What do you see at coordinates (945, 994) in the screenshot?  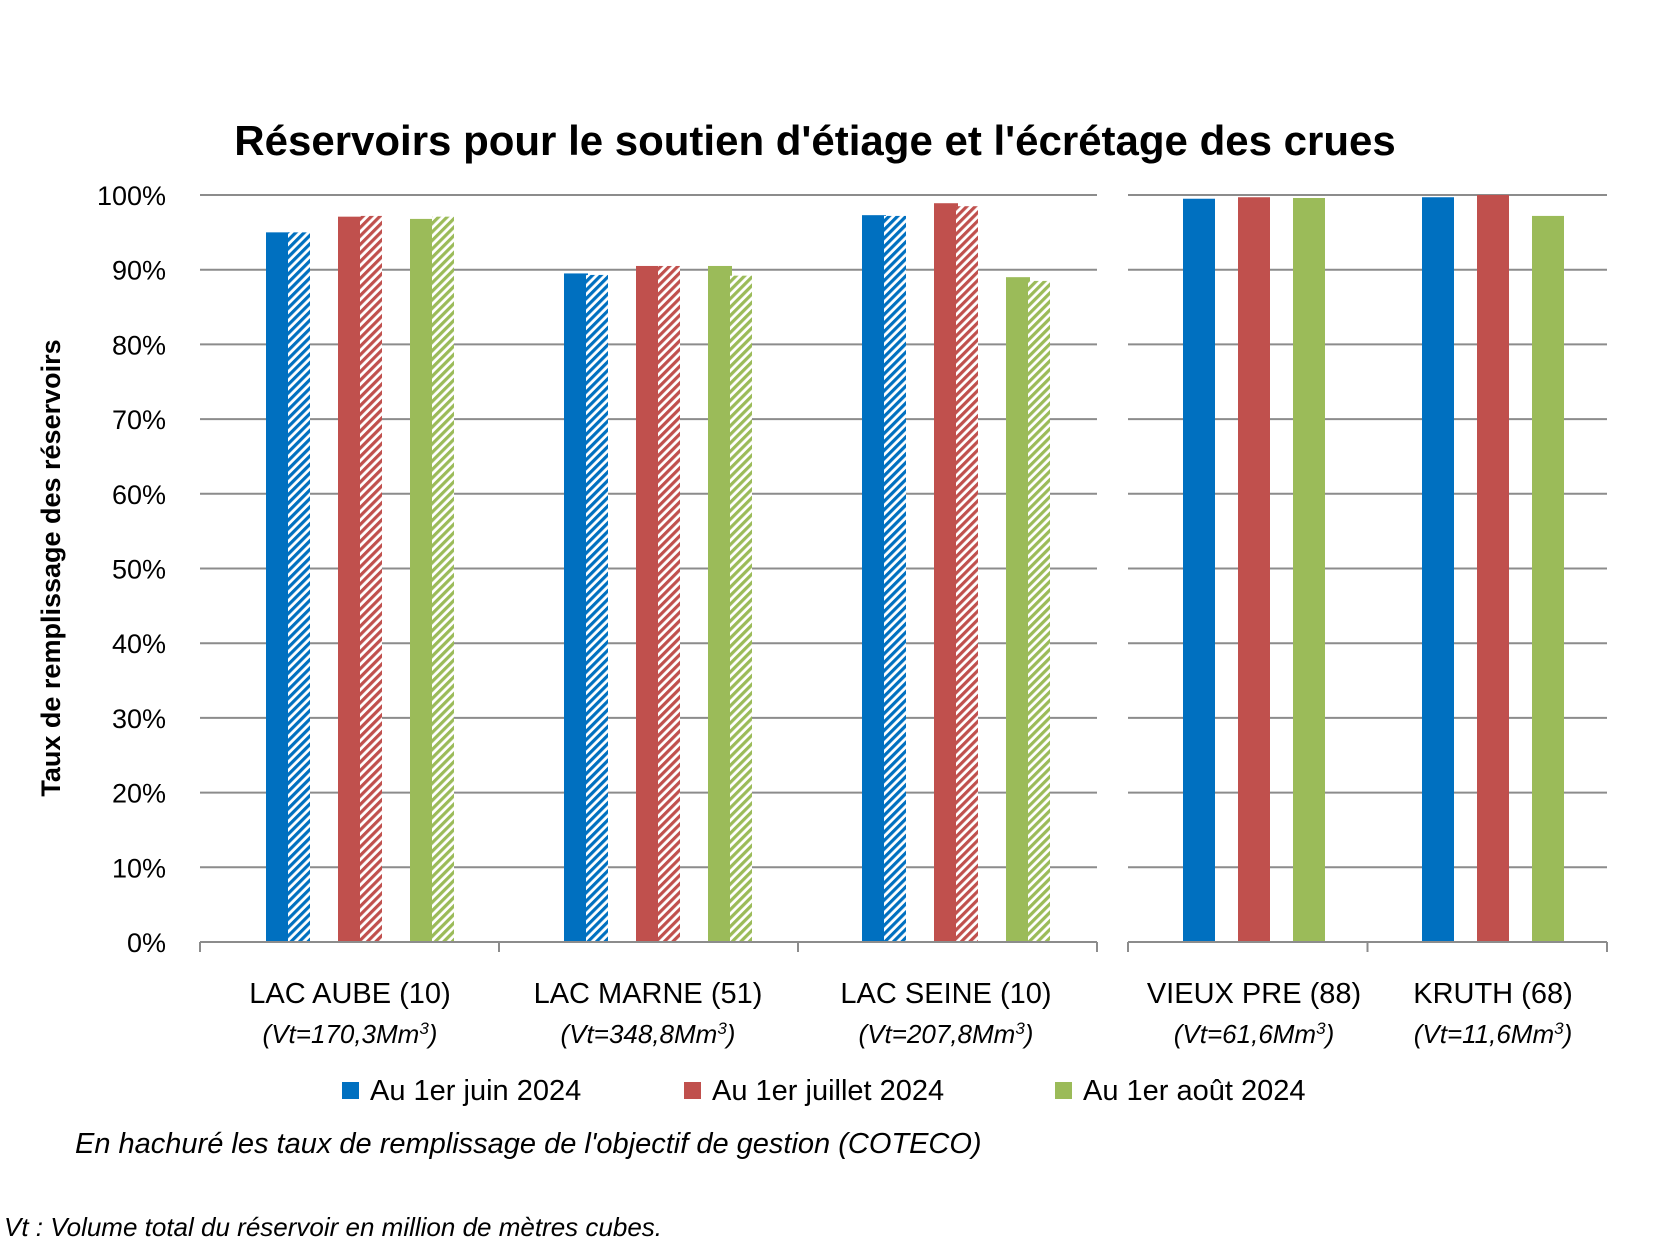 I see `category-label-1-3: LAC SEINE (10)` at bounding box center [945, 994].